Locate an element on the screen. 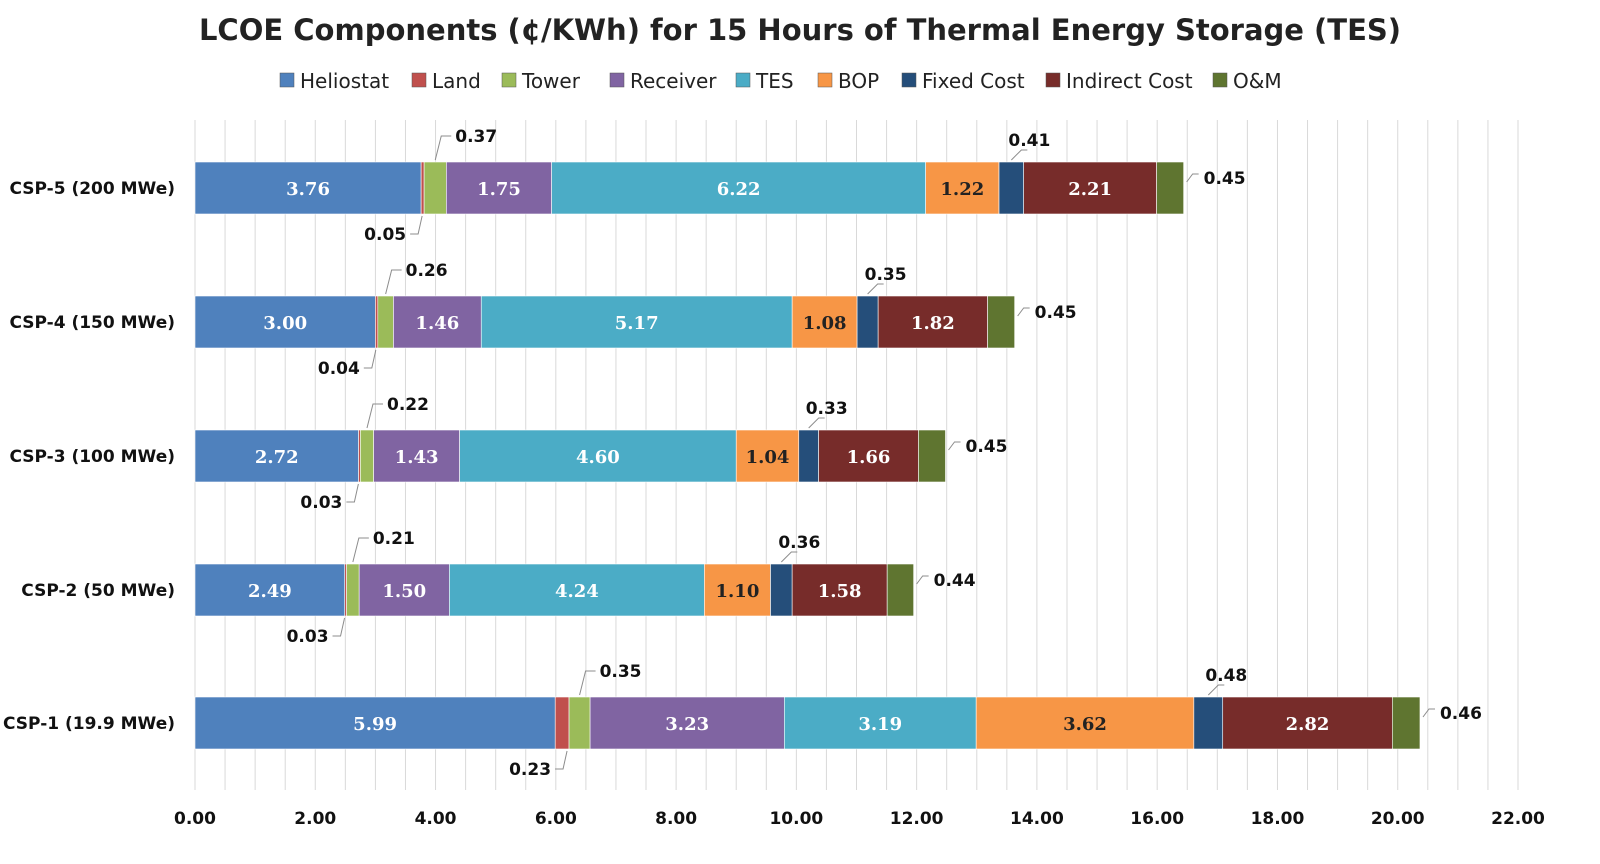 This screenshot has width=1600, height=864. x-tick-label: 4.00 is located at coordinates (436, 819).